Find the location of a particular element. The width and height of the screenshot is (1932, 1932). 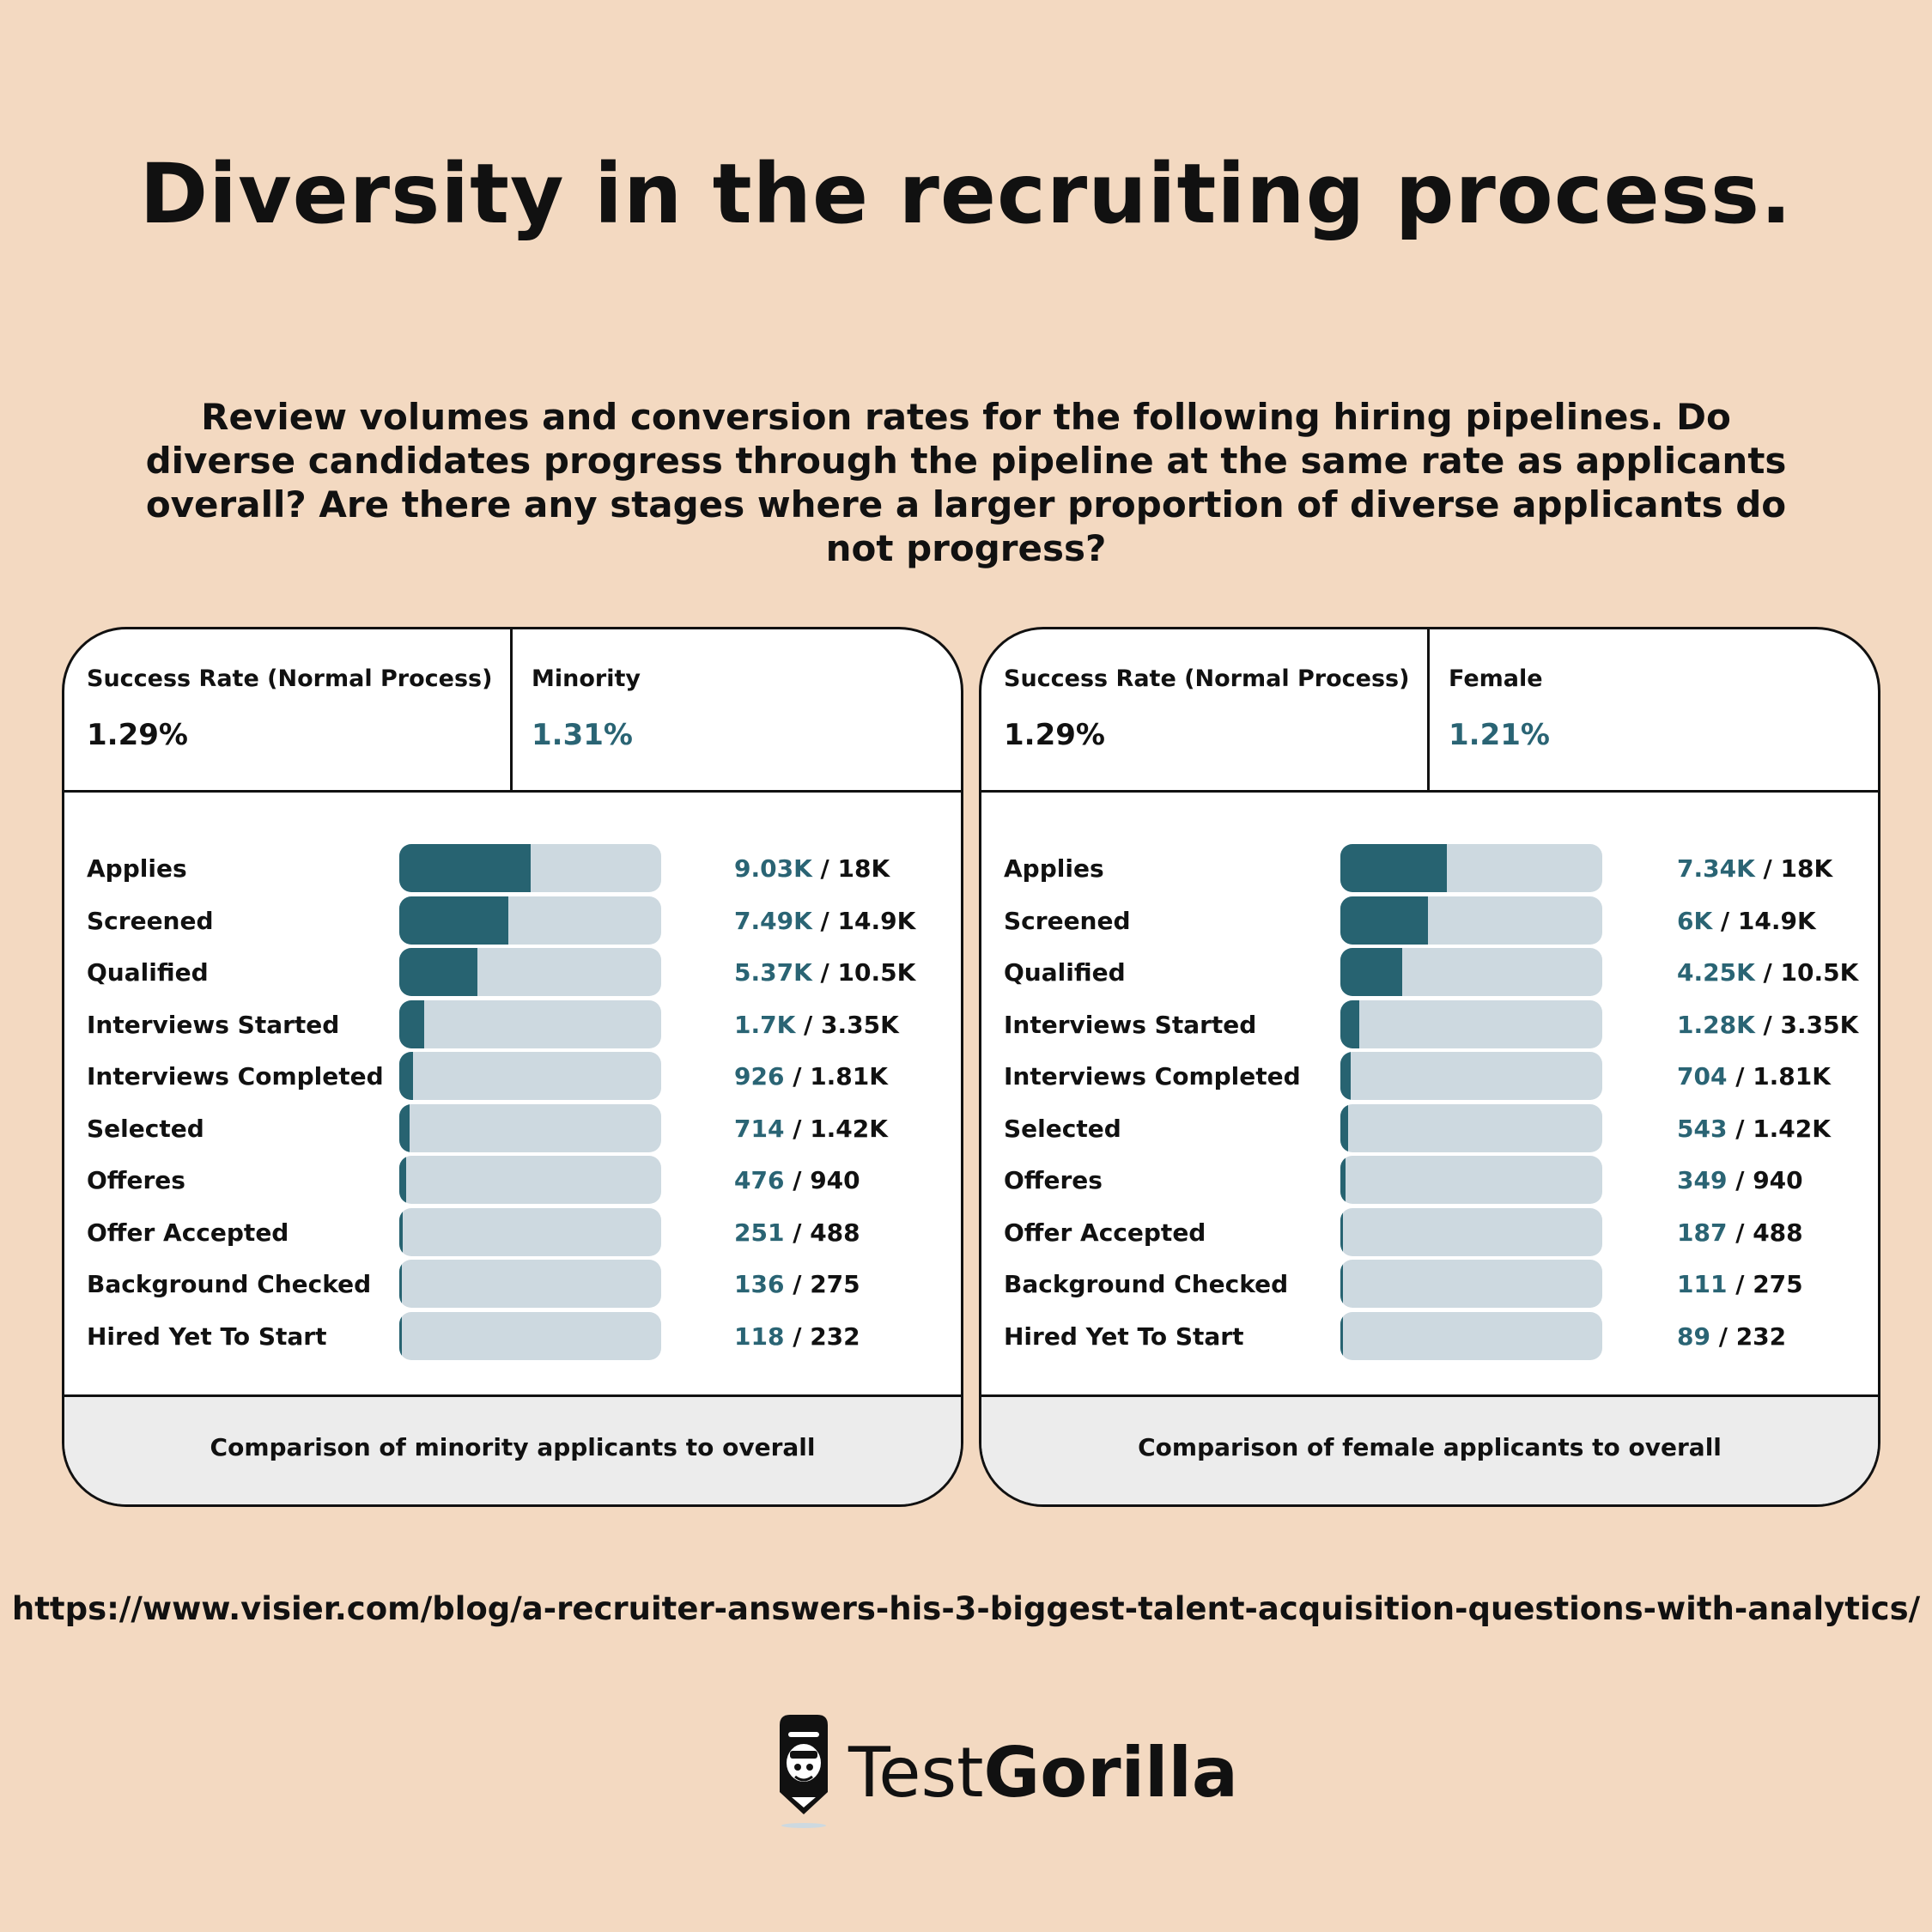

stage-total-count: 18K is located at coordinates (863, 868).